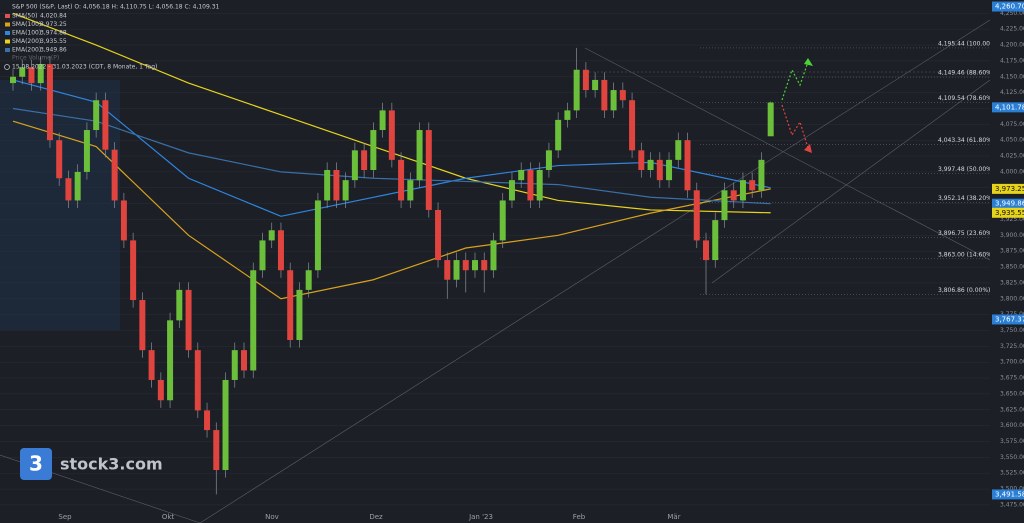  I want to click on fib-label: 4,149.46 (88.60%), so click(966, 73).